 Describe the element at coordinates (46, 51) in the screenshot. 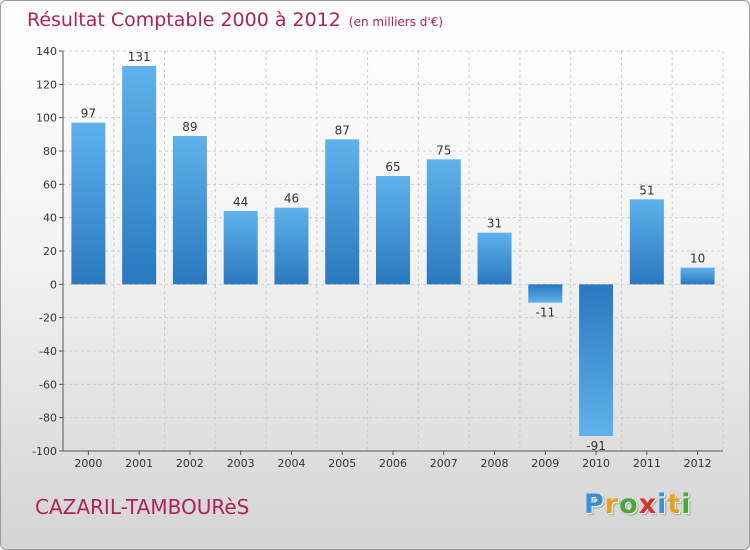

I see `y-tick-label: 140` at that location.